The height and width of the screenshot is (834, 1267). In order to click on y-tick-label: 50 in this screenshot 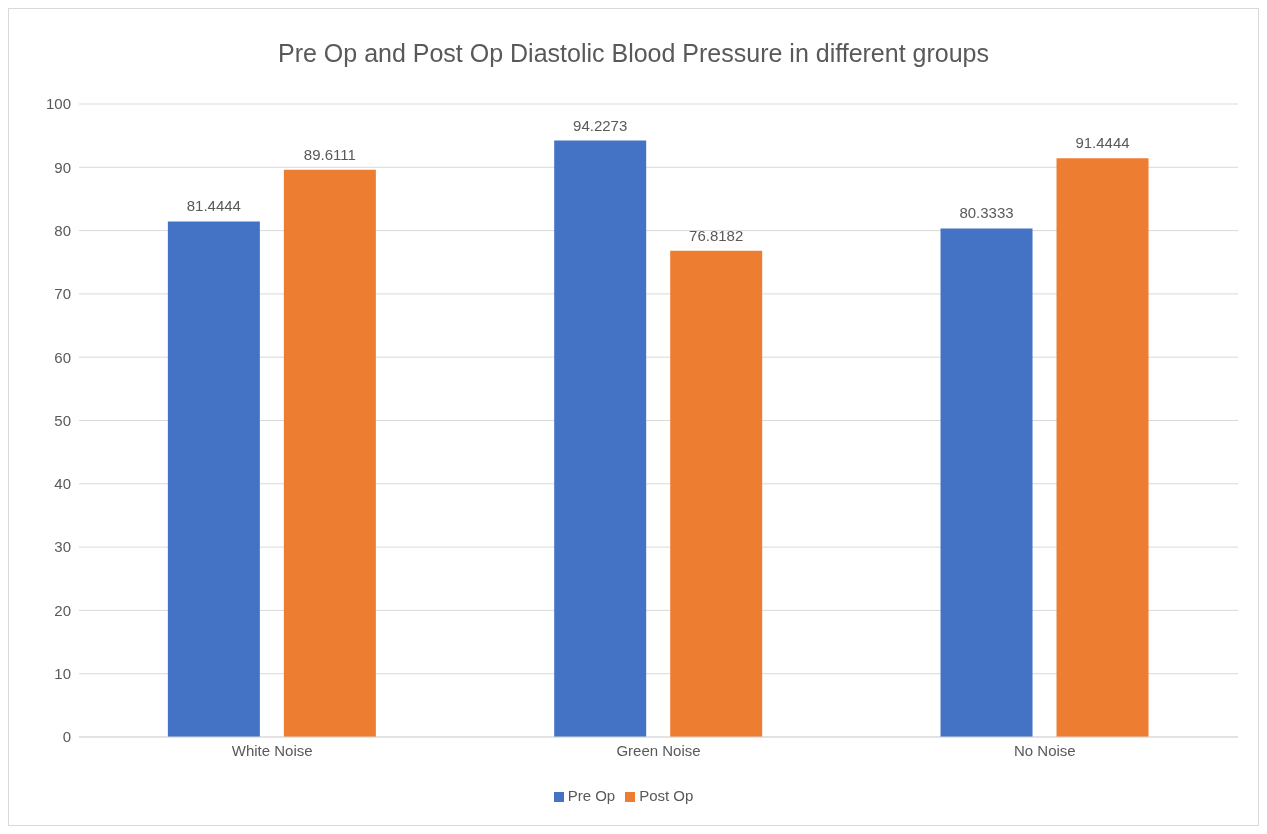, I will do `click(62, 420)`.